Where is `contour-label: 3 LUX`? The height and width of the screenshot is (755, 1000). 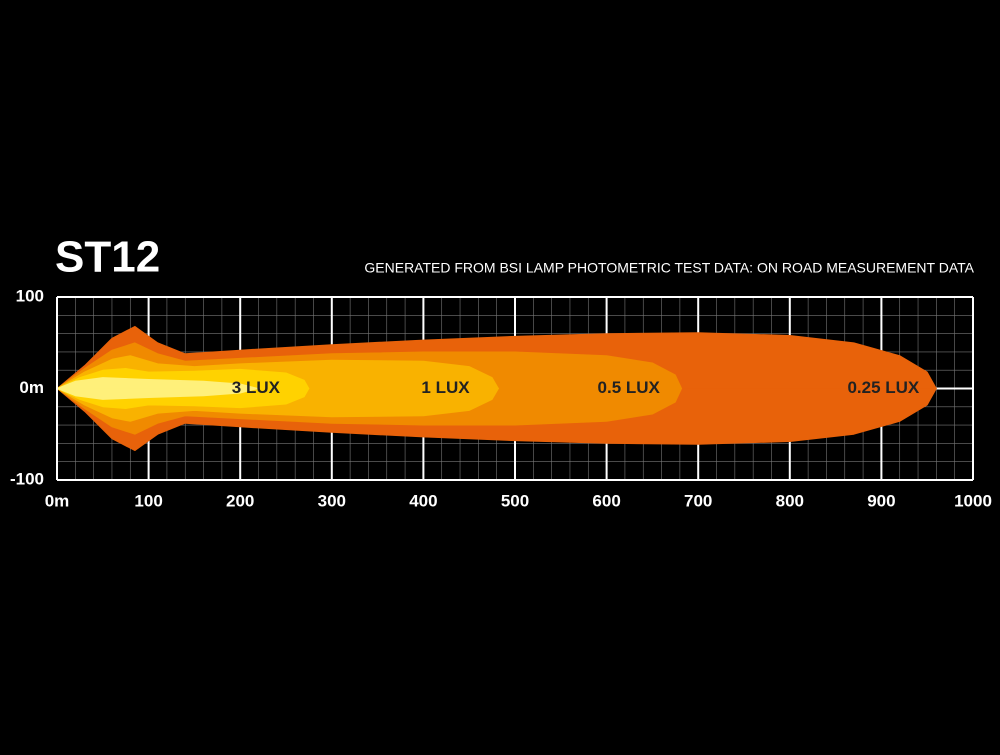 contour-label: 3 LUX is located at coordinates (256, 387).